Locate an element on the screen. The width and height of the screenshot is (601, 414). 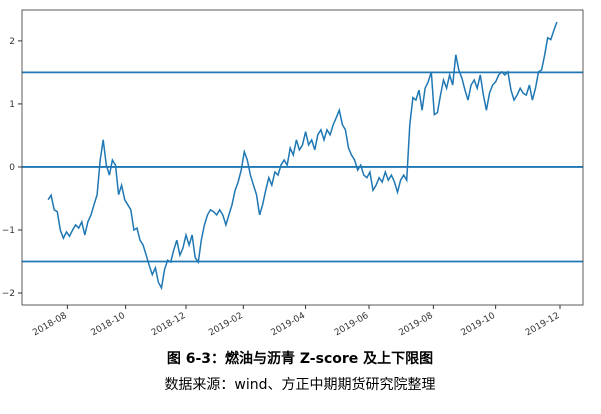
x-tick-label: 2019-02 is located at coordinates (226, 324).